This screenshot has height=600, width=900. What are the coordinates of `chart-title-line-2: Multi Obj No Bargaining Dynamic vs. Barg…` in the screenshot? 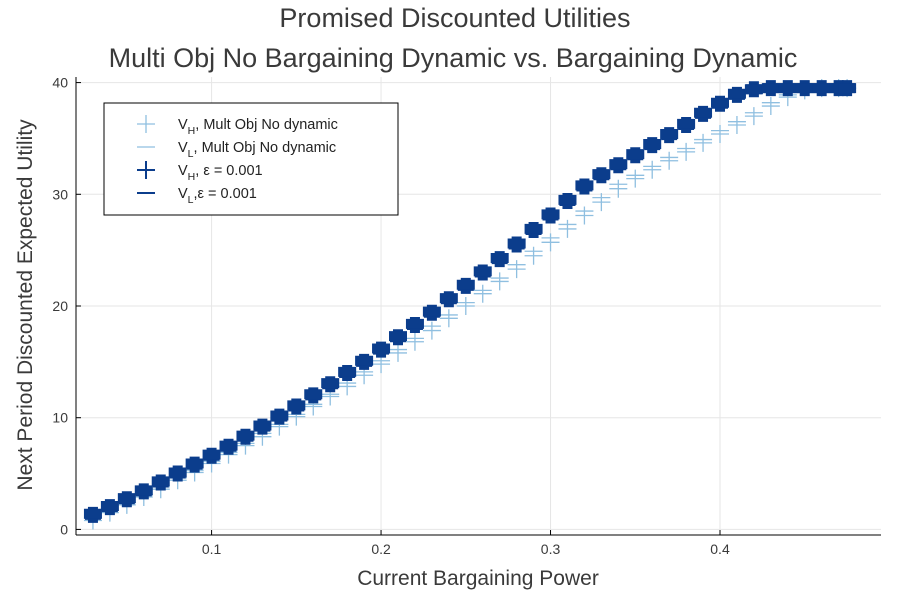 It's located at (453, 58).